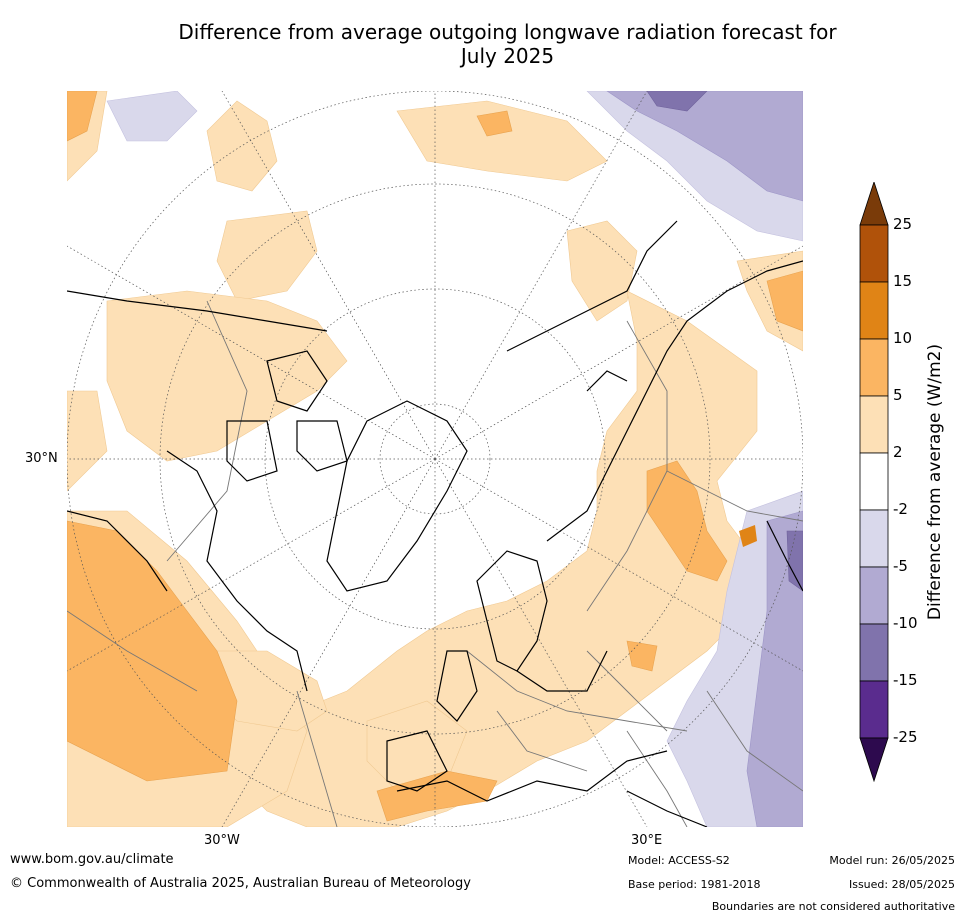 Image resolution: width=965 pixels, height=919 pixels. I want to click on colorbar-bin-minus2-minus5, so click(874, 538).